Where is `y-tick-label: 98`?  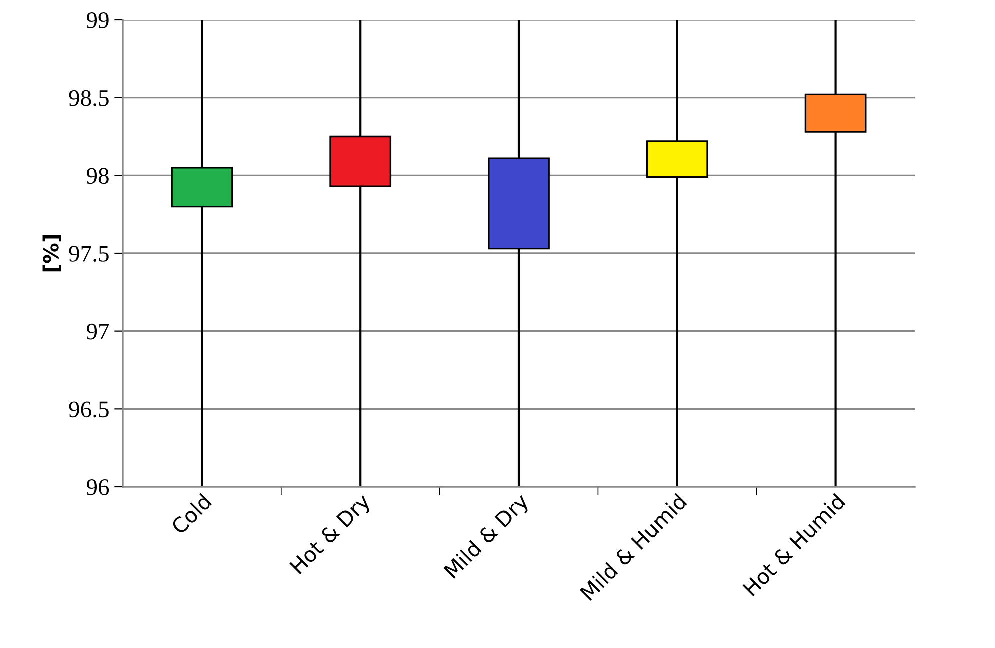
y-tick-label: 98 is located at coordinates (97, 176).